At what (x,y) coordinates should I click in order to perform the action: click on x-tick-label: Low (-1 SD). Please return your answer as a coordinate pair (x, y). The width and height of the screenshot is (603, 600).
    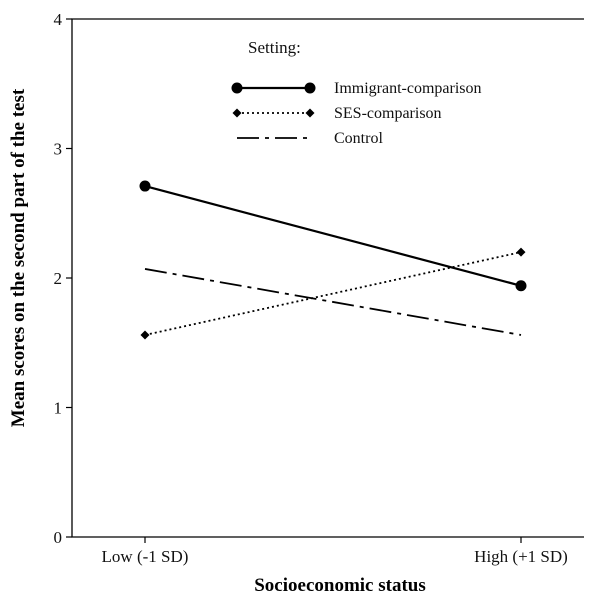
    Looking at the image, I should click on (145, 556).